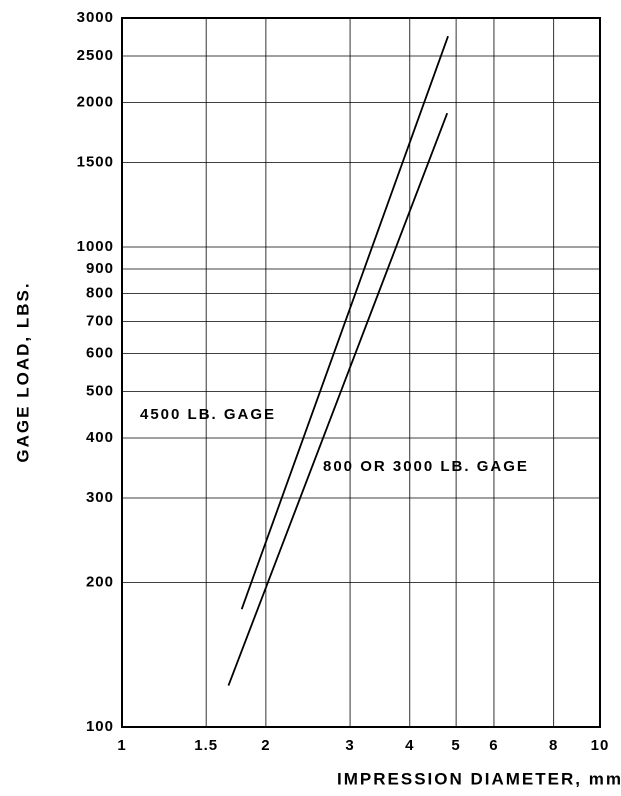 Image resolution: width=621 pixels, height=796 pixels. I want to click on x-tick-label: 2, so click(265, 745).